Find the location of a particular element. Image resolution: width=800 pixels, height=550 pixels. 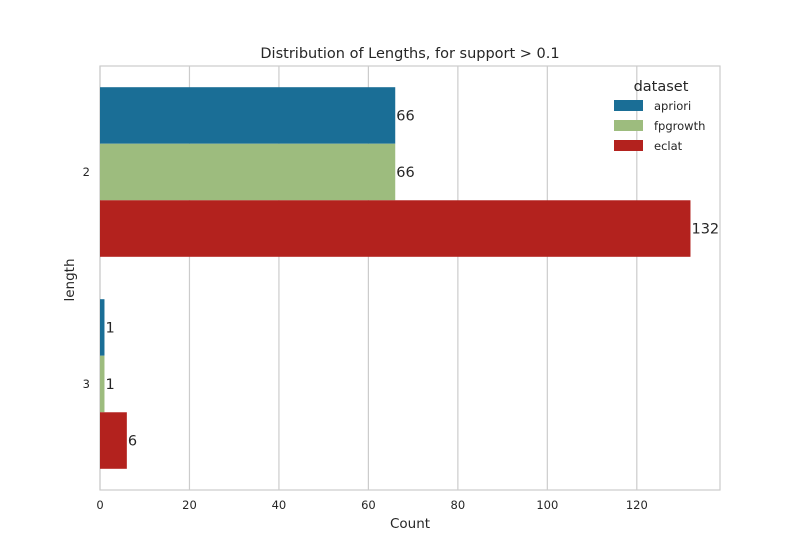

x-tick-label: 100 is located at coordinates (547, 505).